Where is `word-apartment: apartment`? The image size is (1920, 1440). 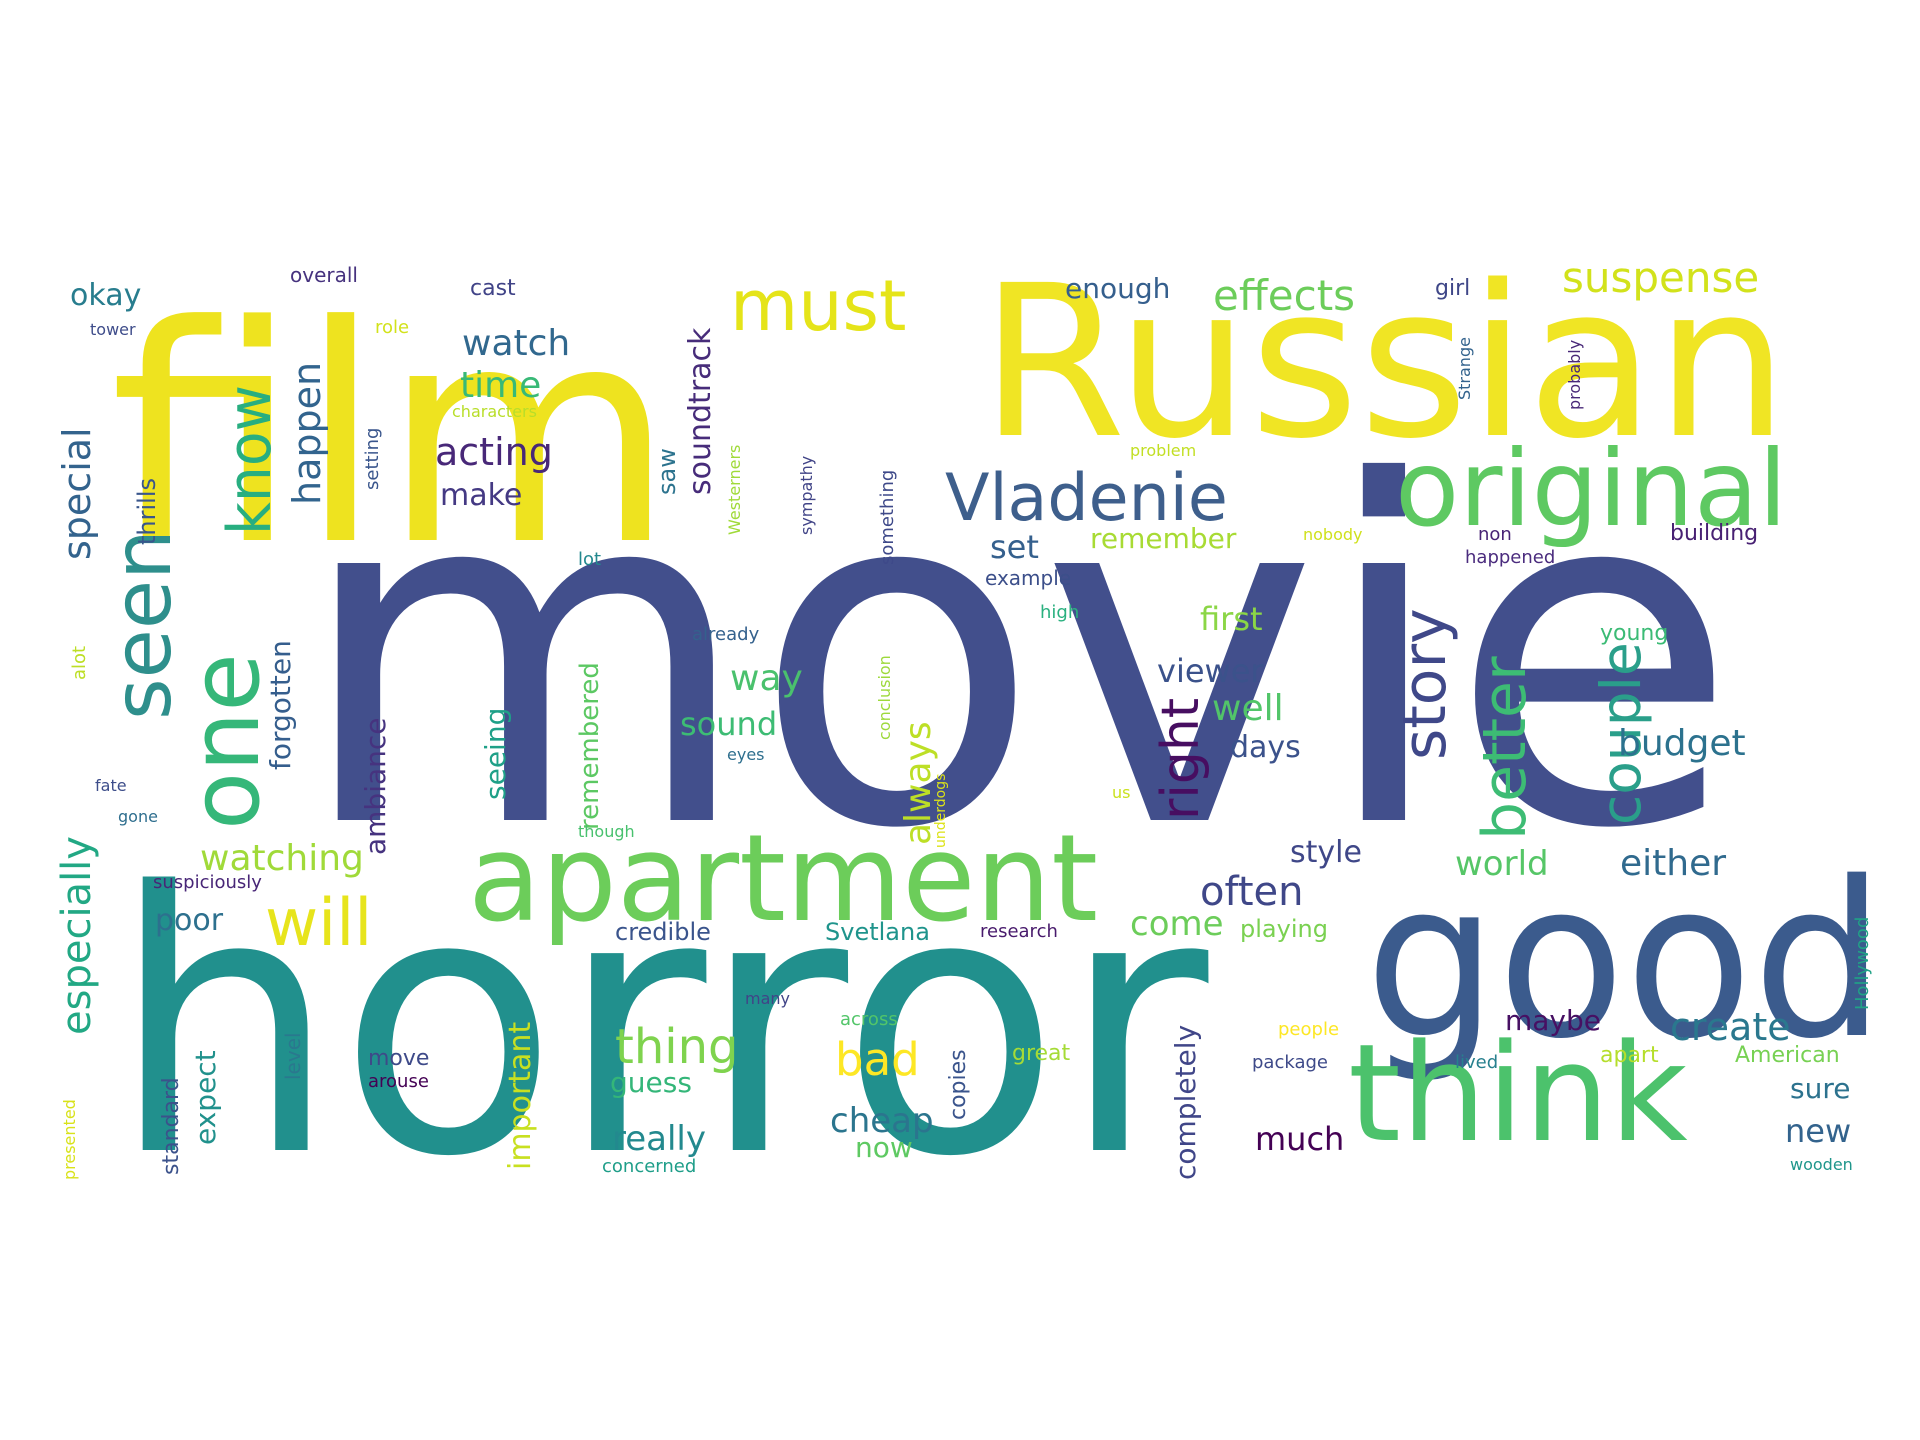 word-apartment: apartment is located at coordinates (783, 879).